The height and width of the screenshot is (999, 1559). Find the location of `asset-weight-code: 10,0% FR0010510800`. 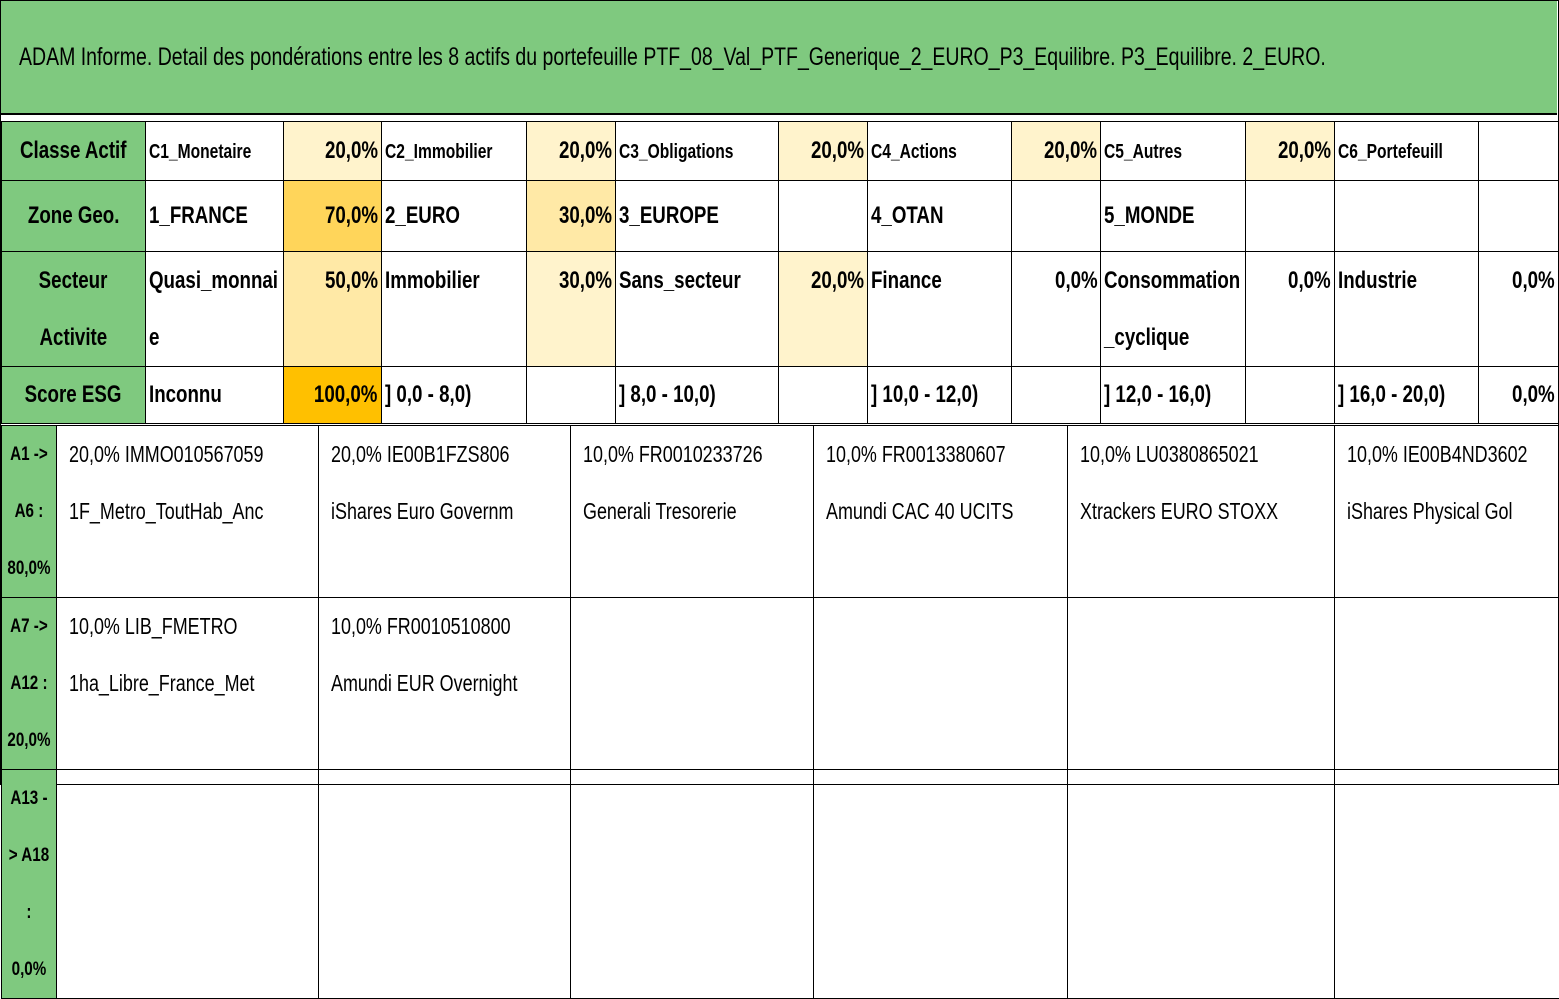

asset-weight-code: 10,0% FR0010510800 is located at coordinates (424, 626).